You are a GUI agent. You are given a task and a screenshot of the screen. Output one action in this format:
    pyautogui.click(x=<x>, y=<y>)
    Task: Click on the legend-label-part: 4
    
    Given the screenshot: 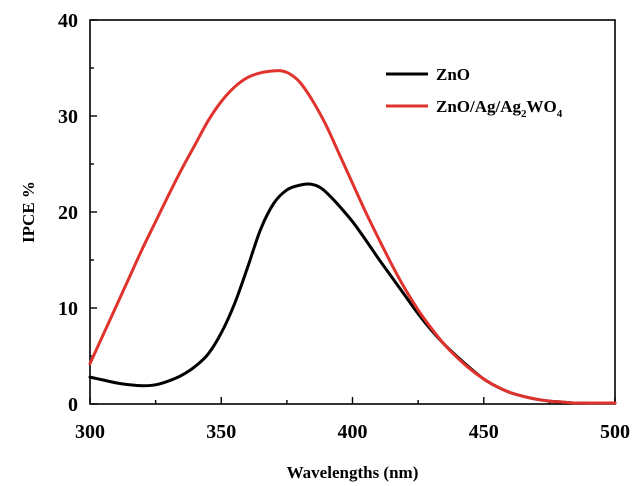 What is the action you would take?
    pyautogui.click(x=560, y=114)
    